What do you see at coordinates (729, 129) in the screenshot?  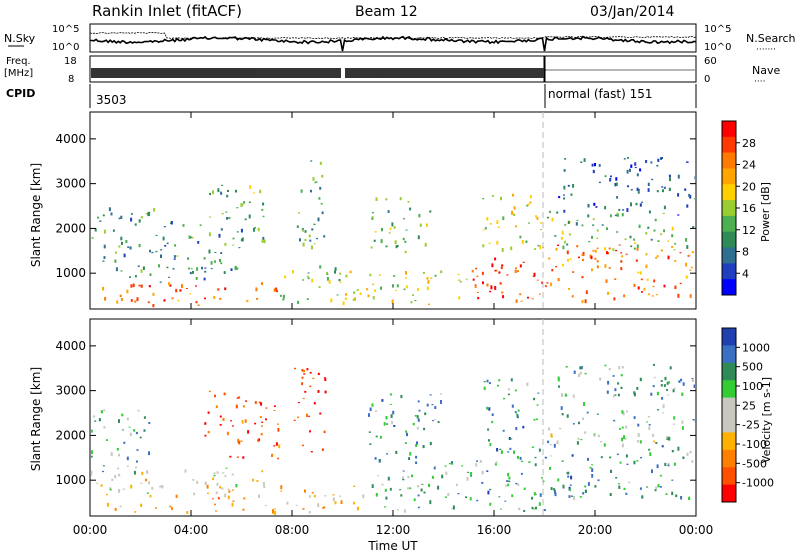 I see `colorbar-swatch` at bounding box center [729, 129].